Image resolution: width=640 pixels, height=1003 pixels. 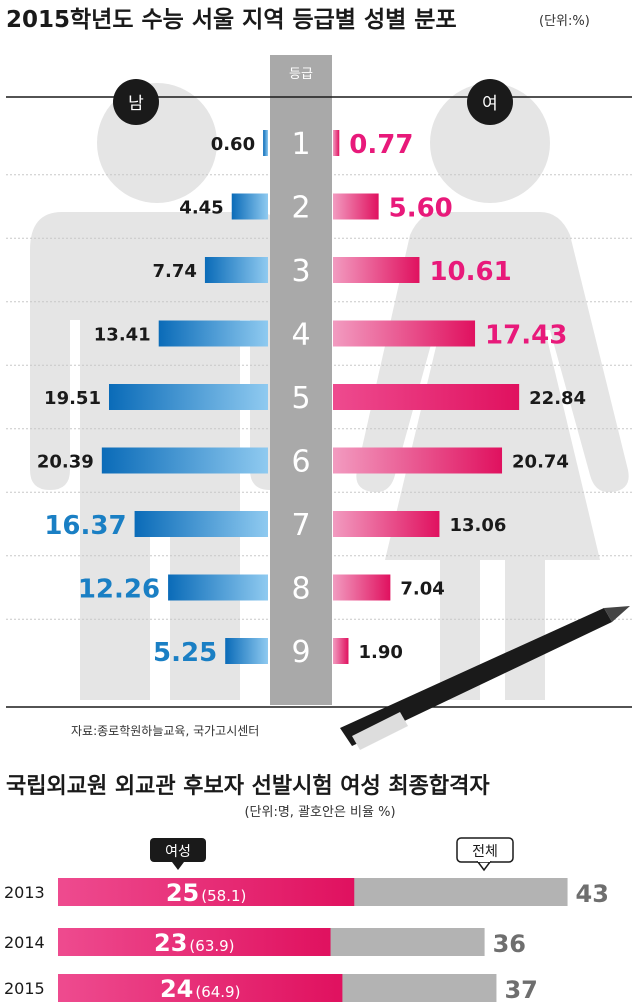 I want to click on grade-tick-label: 8, so click(x=300, y=589).